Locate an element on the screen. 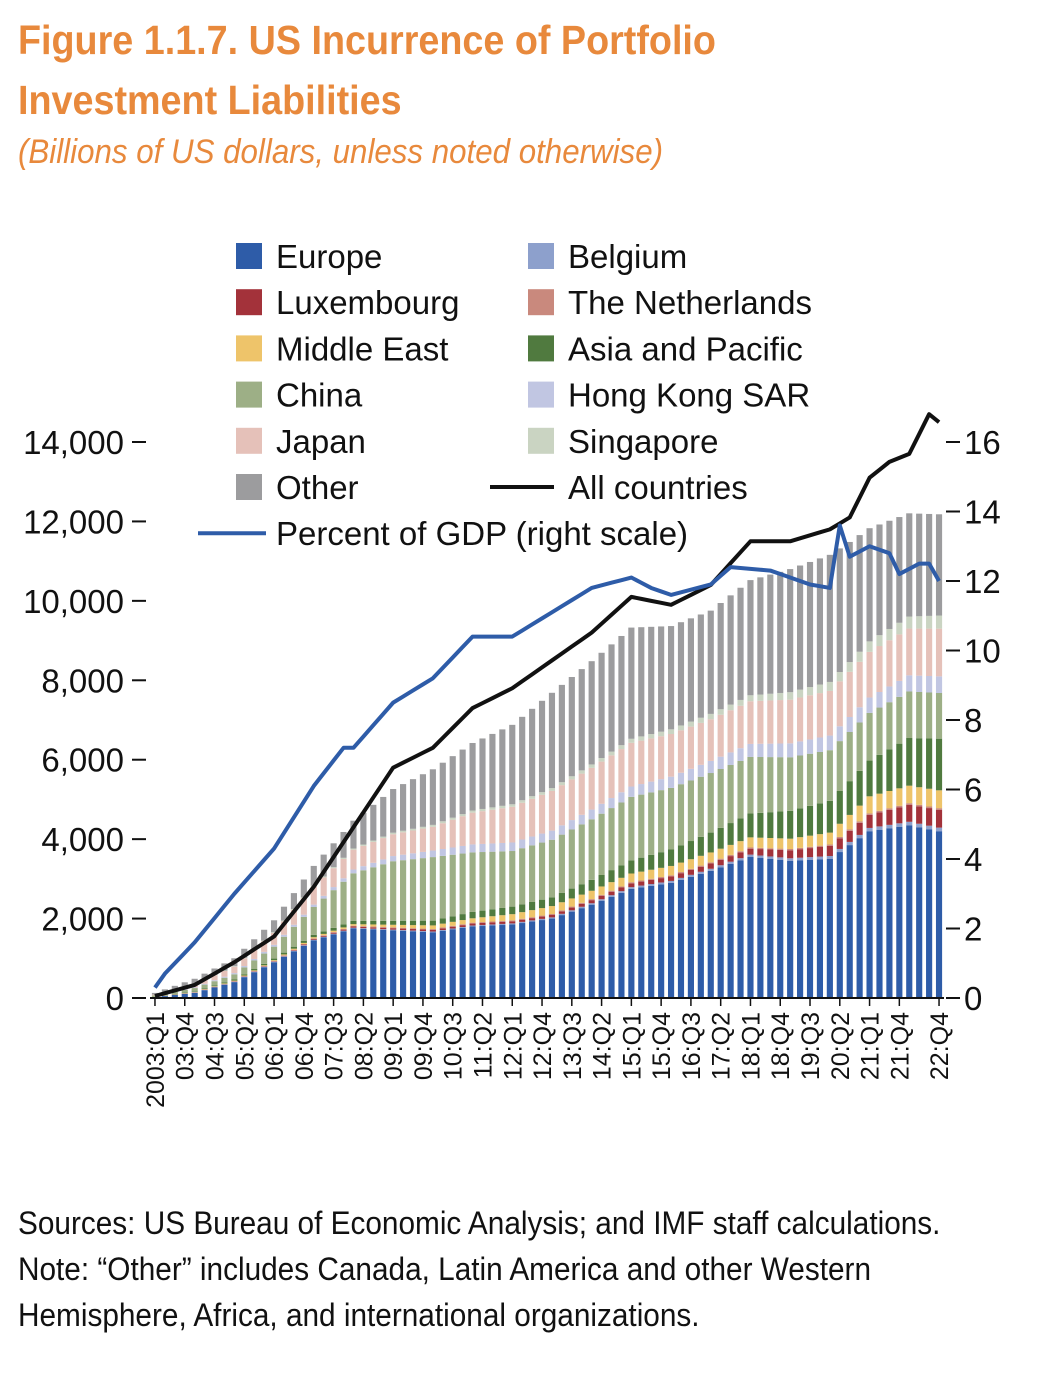 This screenshot has height=1392, width=1040. x-axis-label: 06:Q4 is located at coordinates (305, 1046).